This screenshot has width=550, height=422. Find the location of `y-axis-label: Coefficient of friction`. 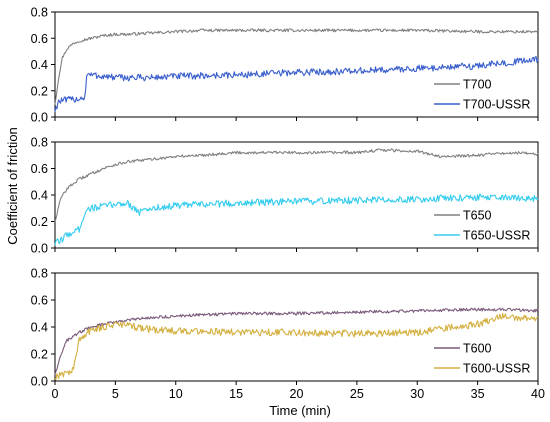

y-axis-label: Coefficient of friction is located at coordinates (12, 186).